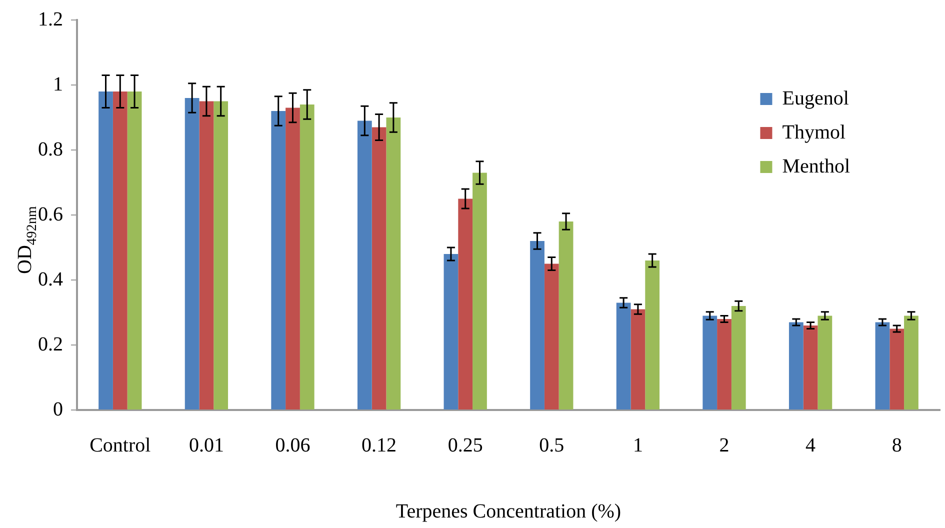 The height and width of the screenshot is (528, 945). I want to click on legend-label: Thymol, so click(814, 132).